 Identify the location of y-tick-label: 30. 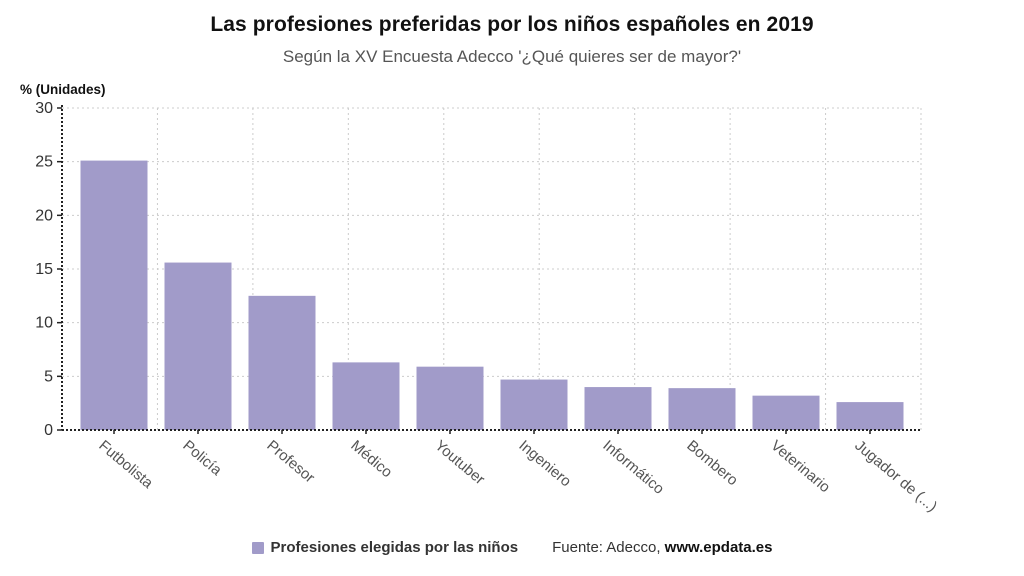
(44, 108).